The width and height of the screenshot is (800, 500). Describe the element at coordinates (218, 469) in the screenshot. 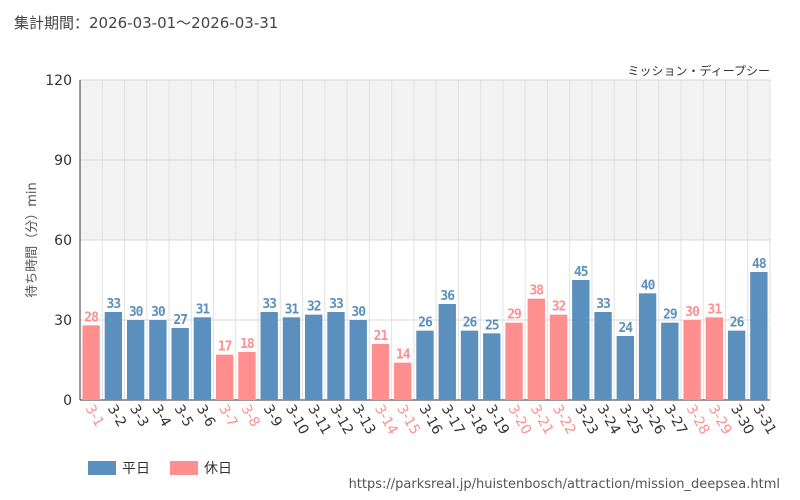

I see `legend-label-holiday: 休日` at that location.